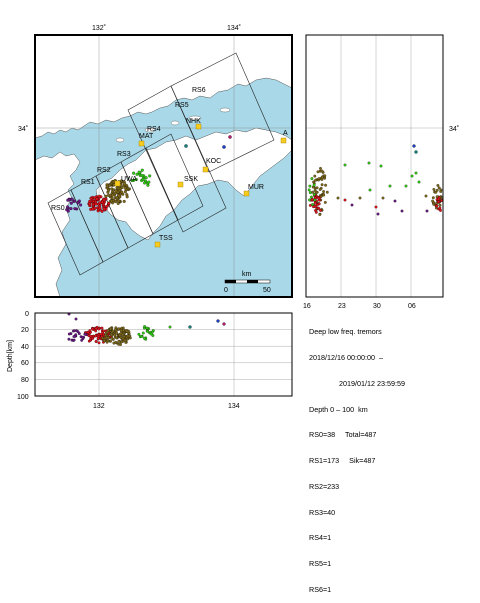  Describe the element at coordinates (88, 182) in the screenshot. I see `region-label-rs1: RS1` at that location.